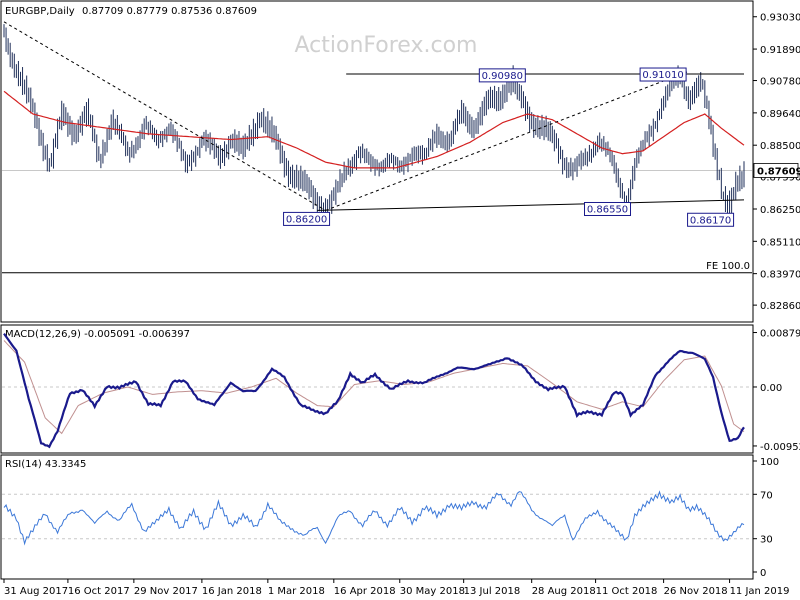 This screenshot has width=800, height=600. Describe the element at coordinates (780, 18) in the screenshot. I see `price-tick-label: 0.93030` at that location.